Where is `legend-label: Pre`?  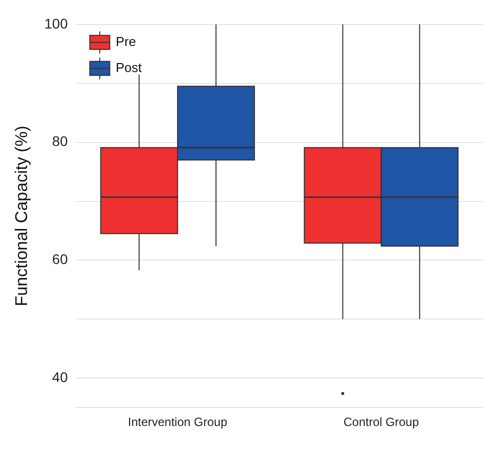 legend-label: Pre is located at coordinates (126, 41).